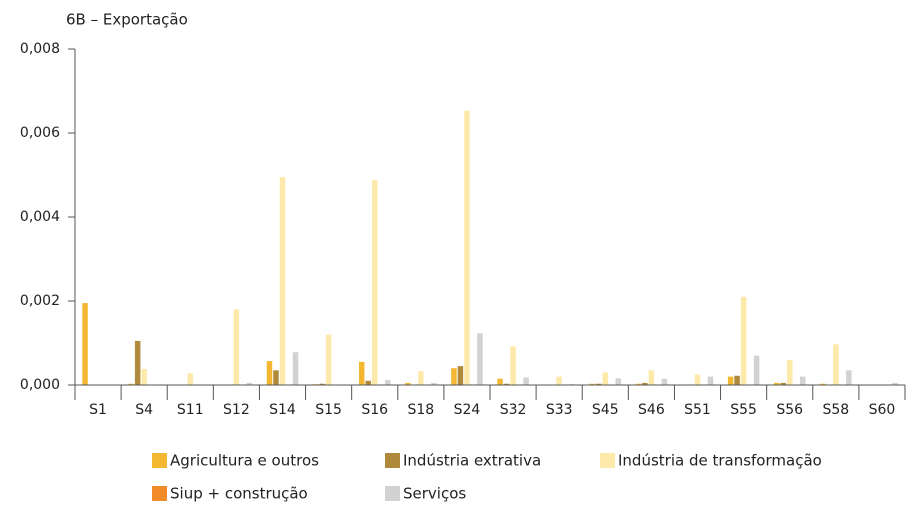 The width and height of the screenshot is (913, 509). What do you see at coordinates (472, 461) in the screenshot?
I see `legend-label: Indústria extrativa` at bounding box center [472, 461].